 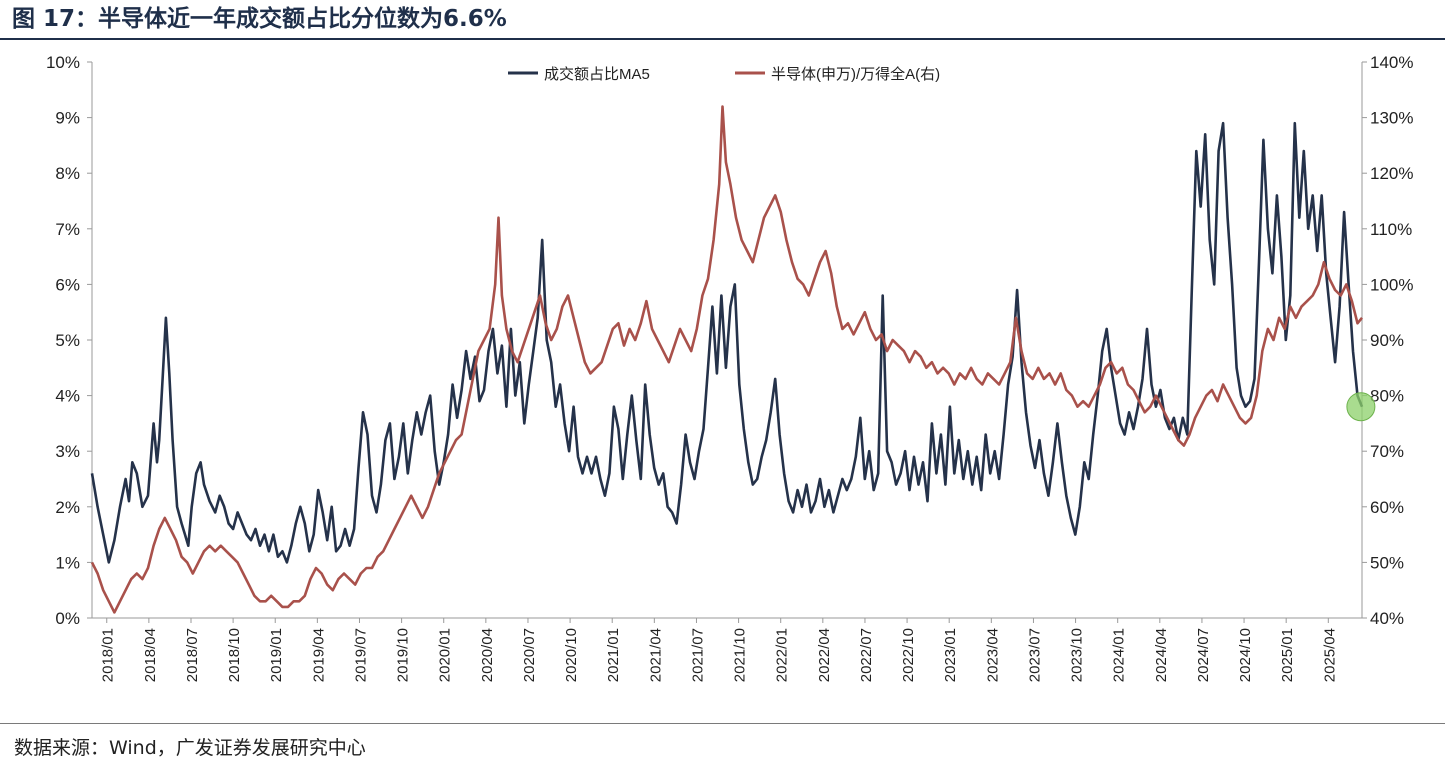 I want to click on y-left-tick-label: 6%, so click(x=67, y=284).